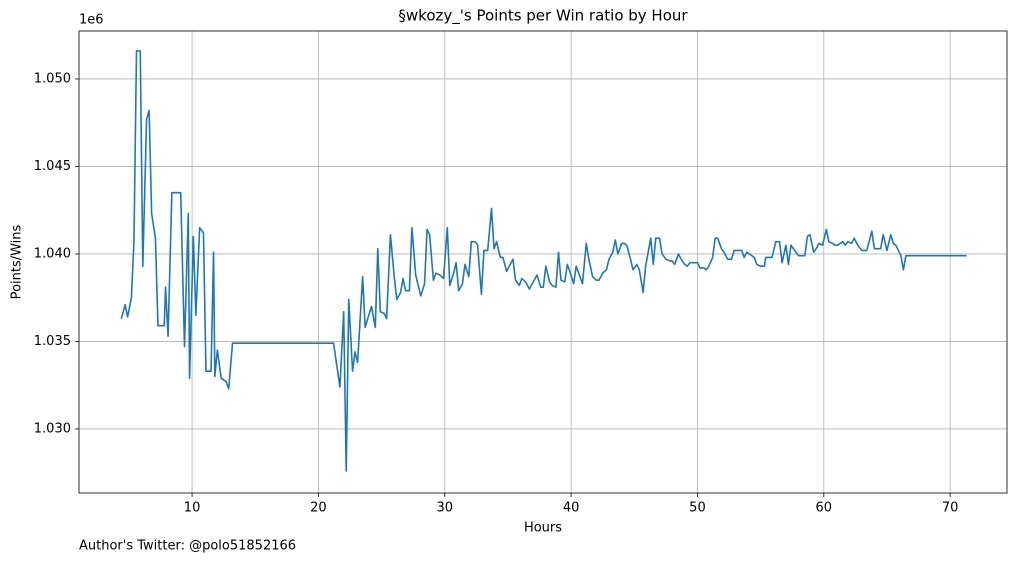  I want to click on x-tick-label: 60, so click(824, 508).